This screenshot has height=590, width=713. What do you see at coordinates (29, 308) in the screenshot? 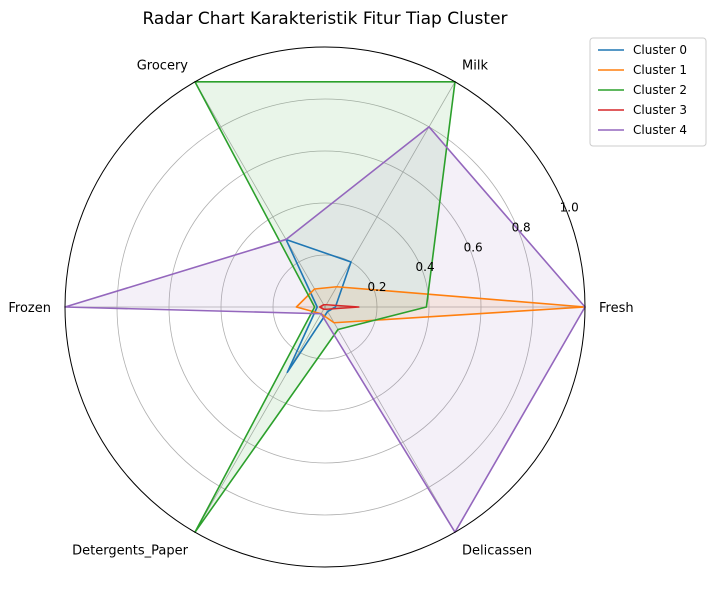
I see `category-label: Frozen` at bounding box center [29, 308].